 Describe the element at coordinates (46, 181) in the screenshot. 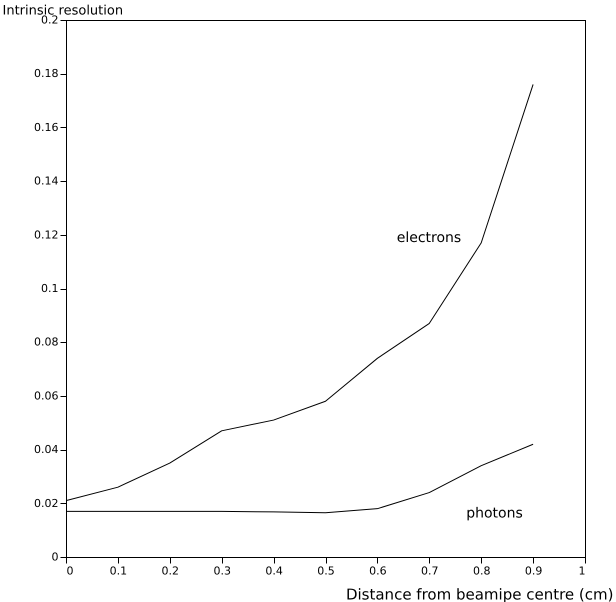

I see `y-tick-label: 0.14` at that location.